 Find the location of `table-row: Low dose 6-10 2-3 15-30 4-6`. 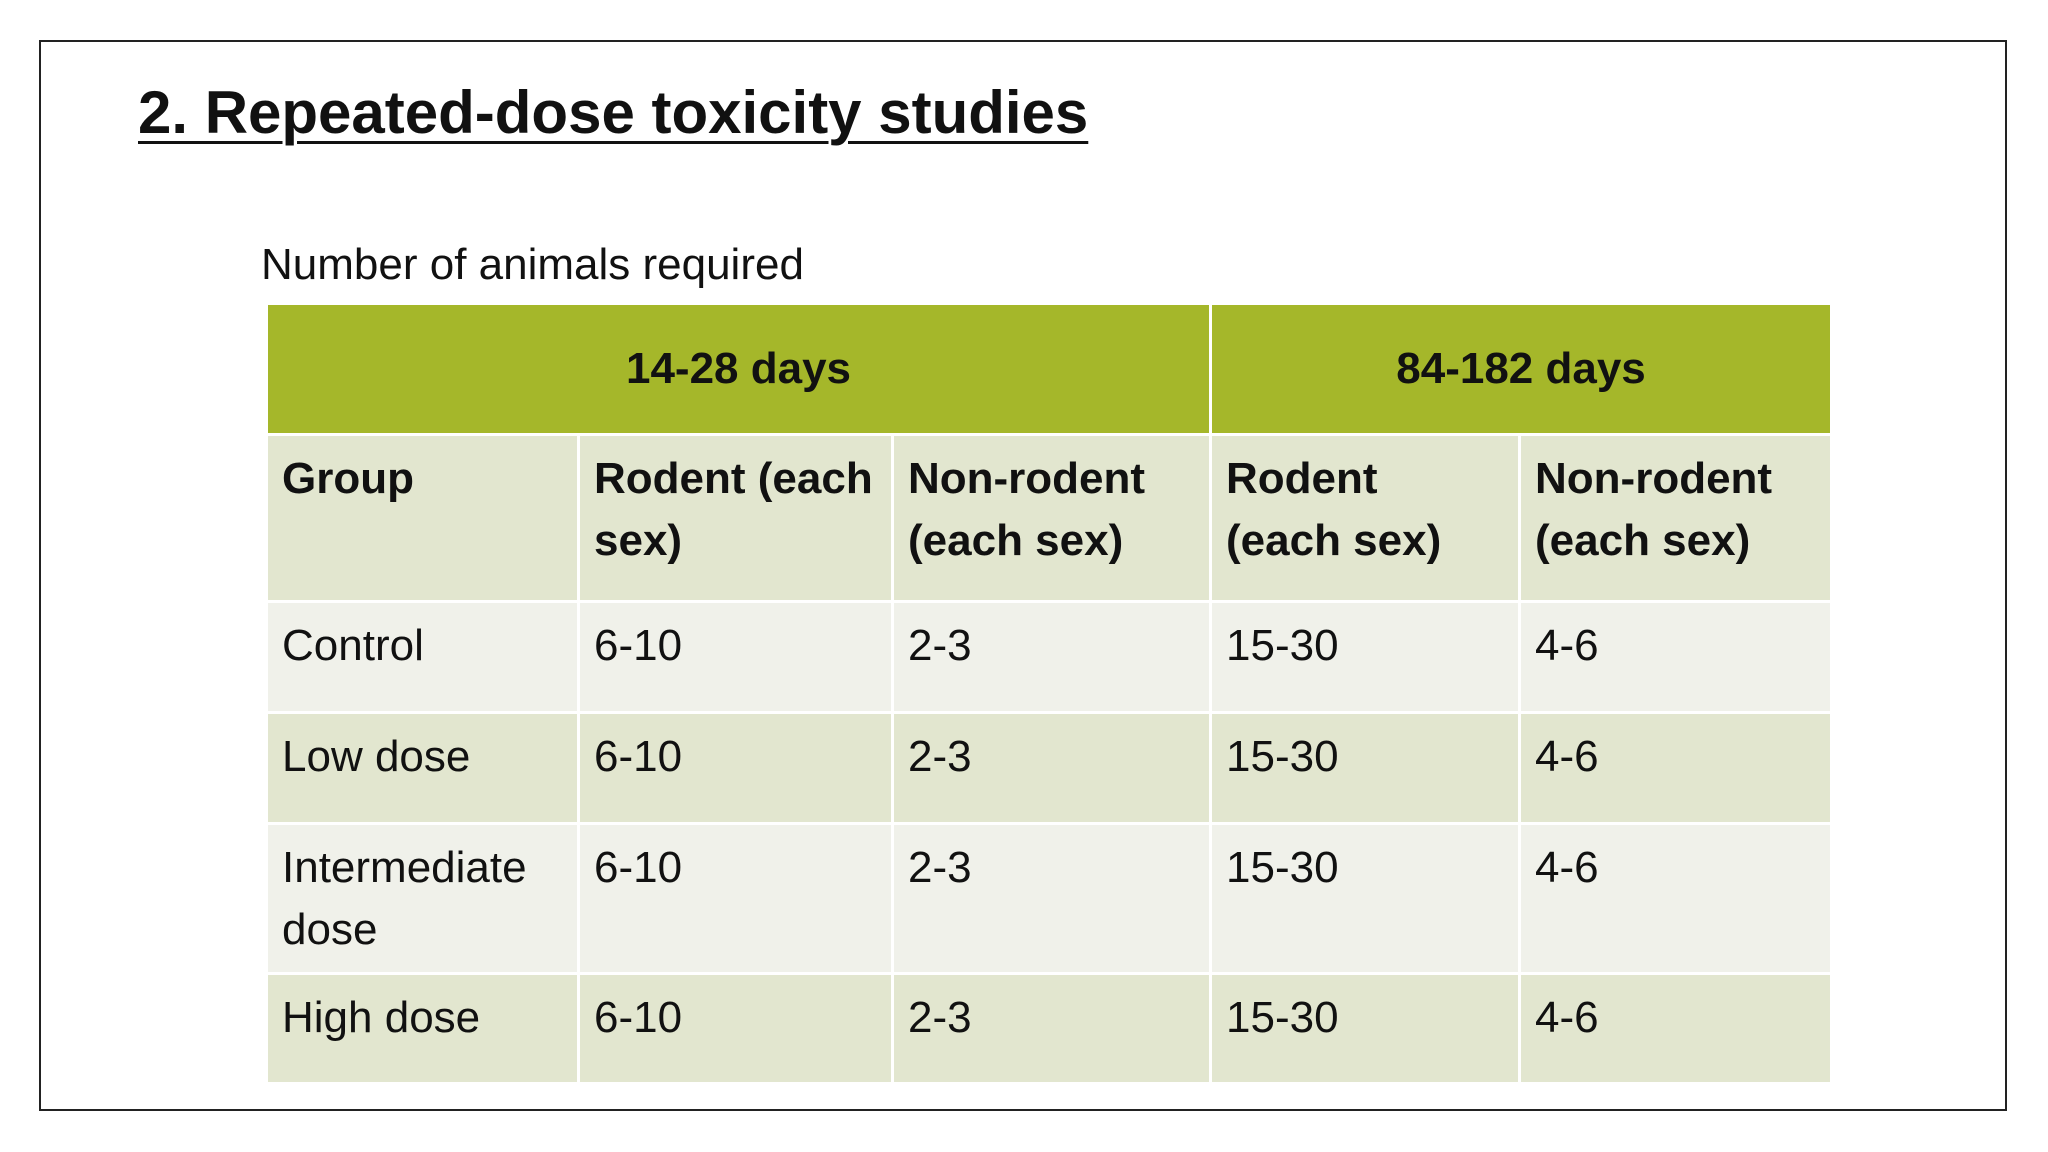

table-row: Low dose 6-10 2-3 15-30 4-6 is located at coordinates (1049, 768).